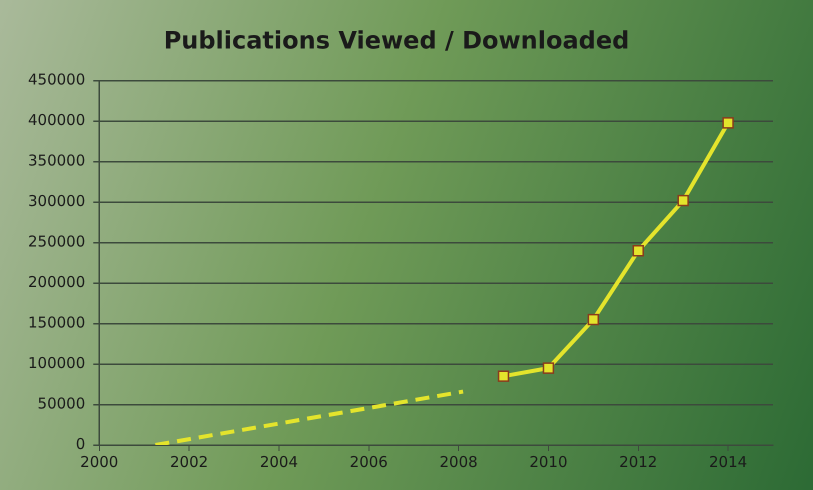 The image size is (813, 490). I want to click on y-tick-label: 300000, so click(57, 201).